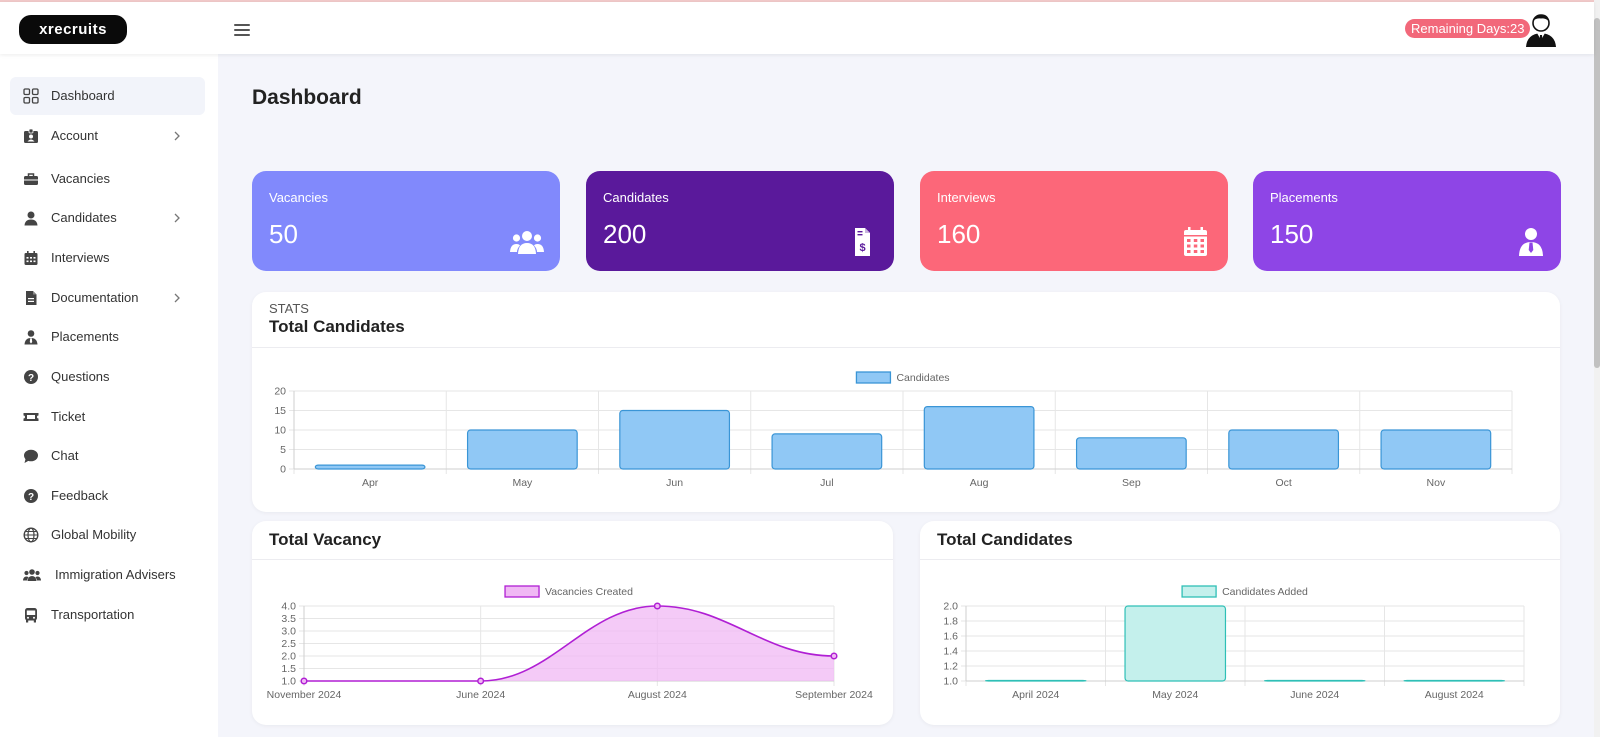 This screenshot has height=737, width=1600. Describe the element at coordinates (325, 539) in the screenshot. I see `vacancy-panel-title: Total Vacancy` at that location.